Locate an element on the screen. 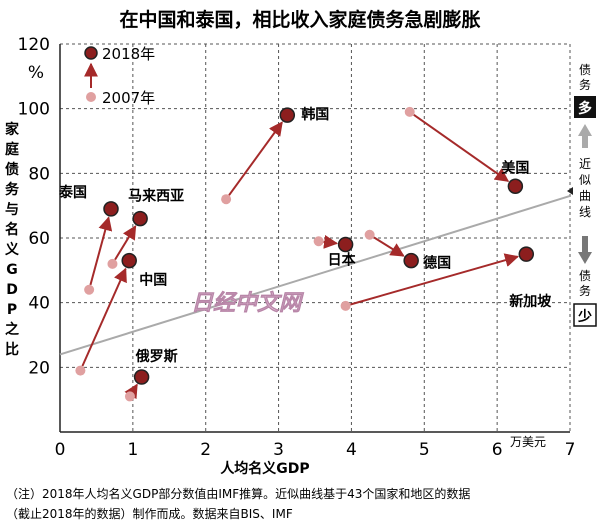 The image size is (600, 530). country-label: 日本 is located at coordinates (342, 259).